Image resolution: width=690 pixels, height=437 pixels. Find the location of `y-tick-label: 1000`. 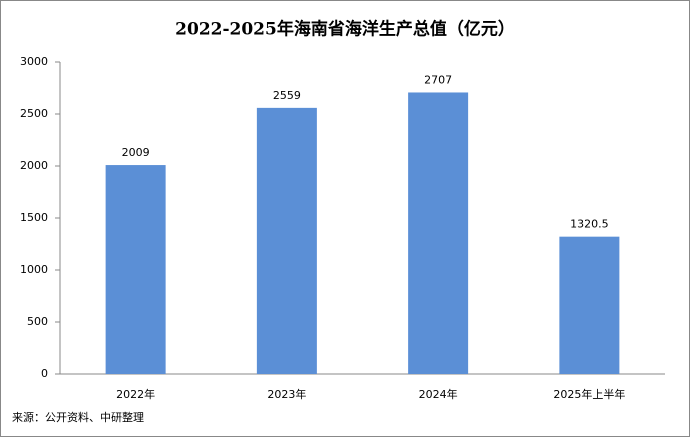

y-tick-label: 1000 is located at coordinates (34, 269).